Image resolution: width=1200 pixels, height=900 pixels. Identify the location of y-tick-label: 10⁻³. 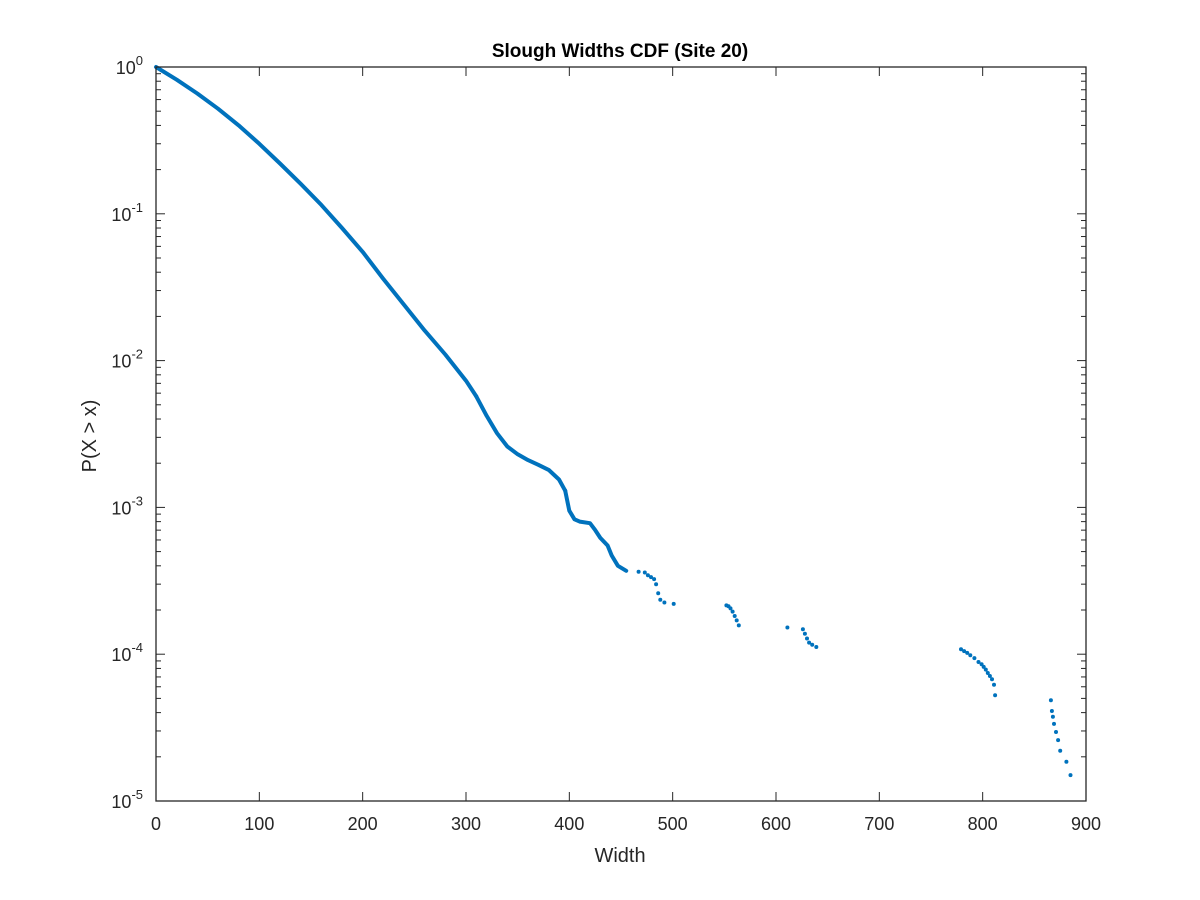
(127, 505).